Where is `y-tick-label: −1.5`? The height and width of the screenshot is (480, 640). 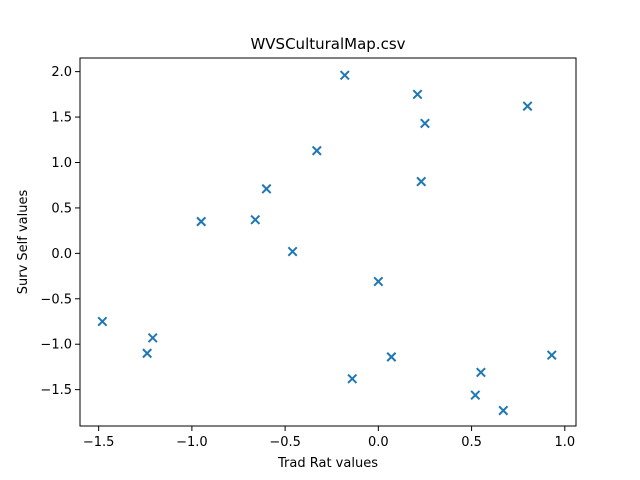 y-tick-label: −1.5 is located at coordinates (56, 390).